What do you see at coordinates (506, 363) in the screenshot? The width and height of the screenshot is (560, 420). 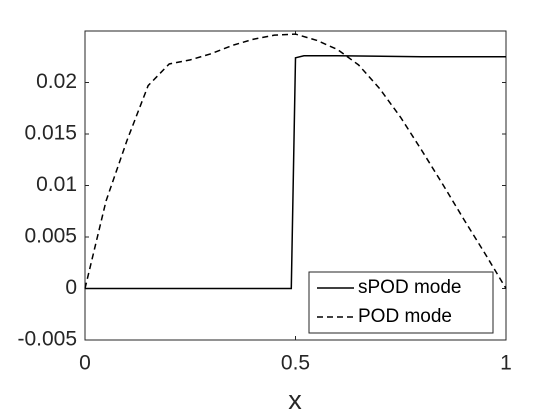 I see `x-tick-label: 1` at bounding box center [506, 363].